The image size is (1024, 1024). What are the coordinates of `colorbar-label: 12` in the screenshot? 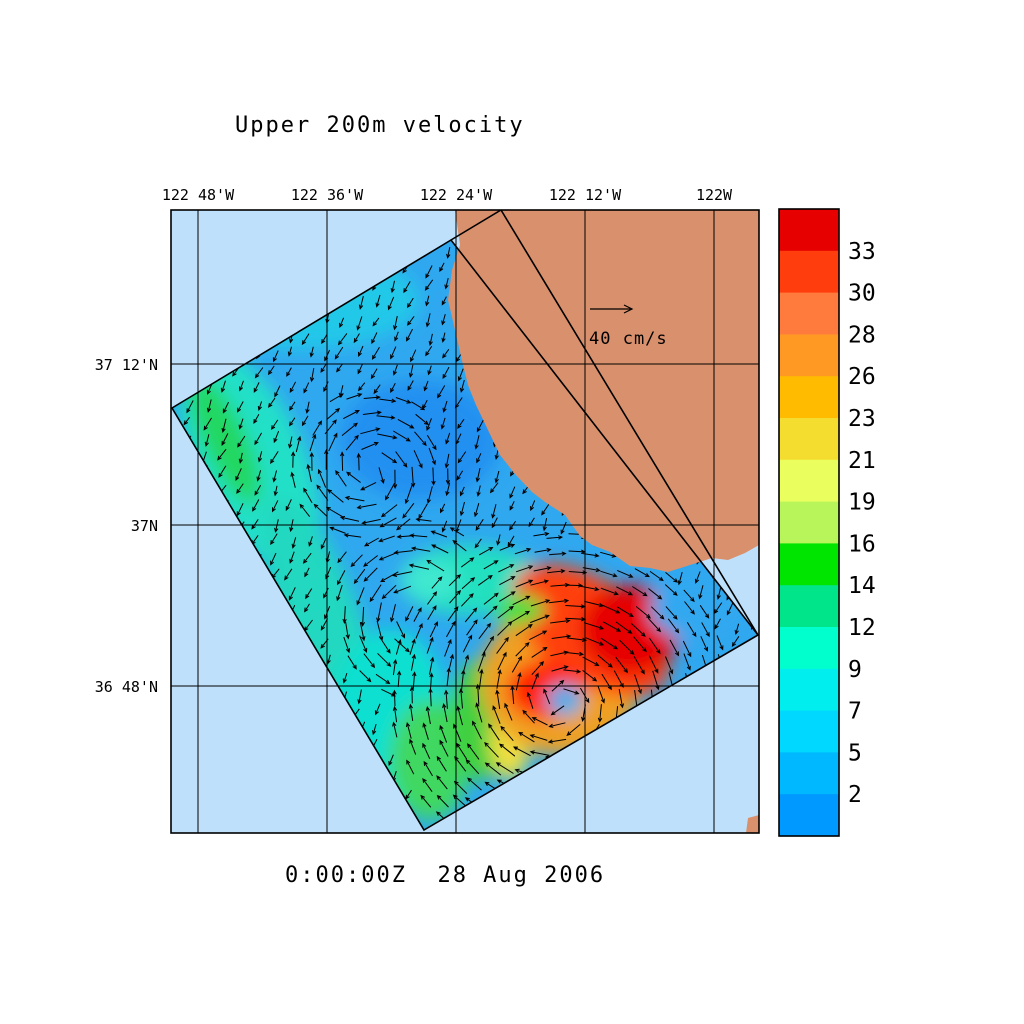 It's located at (862, 628).